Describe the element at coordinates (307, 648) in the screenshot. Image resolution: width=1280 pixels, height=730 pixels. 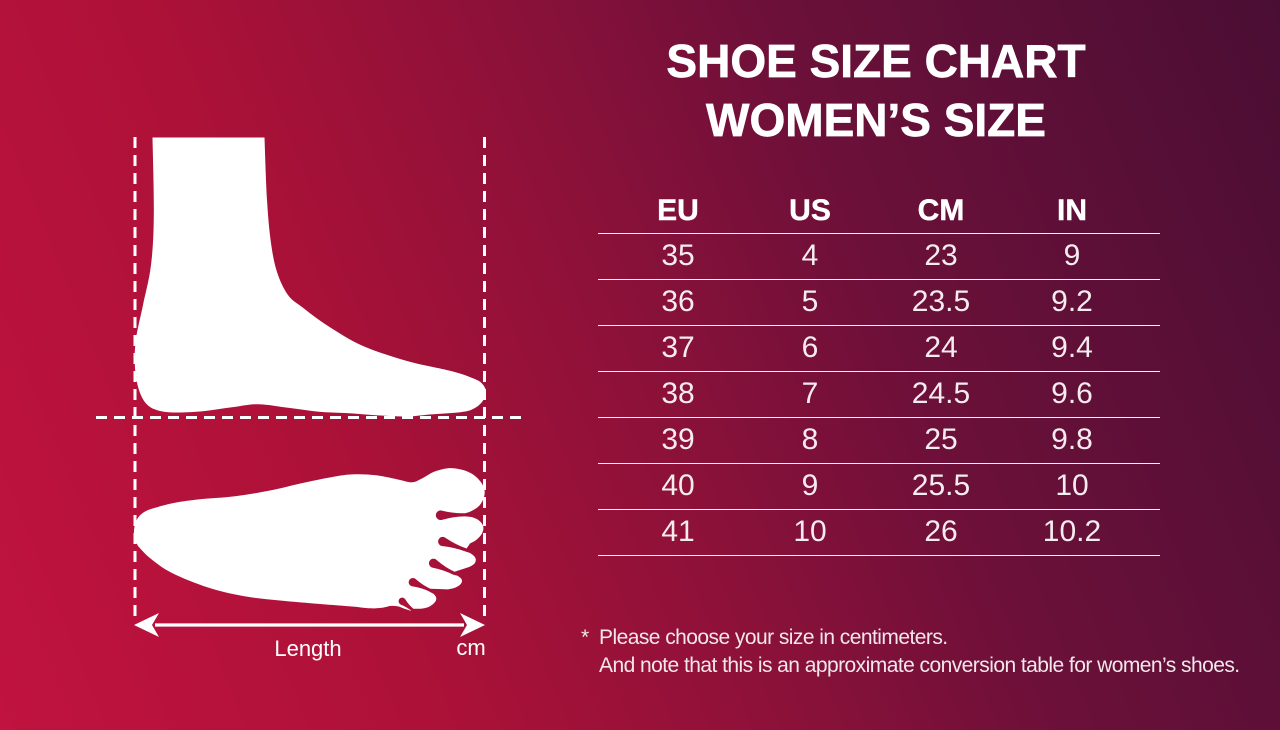
I see `svg-text: Length` at that location.